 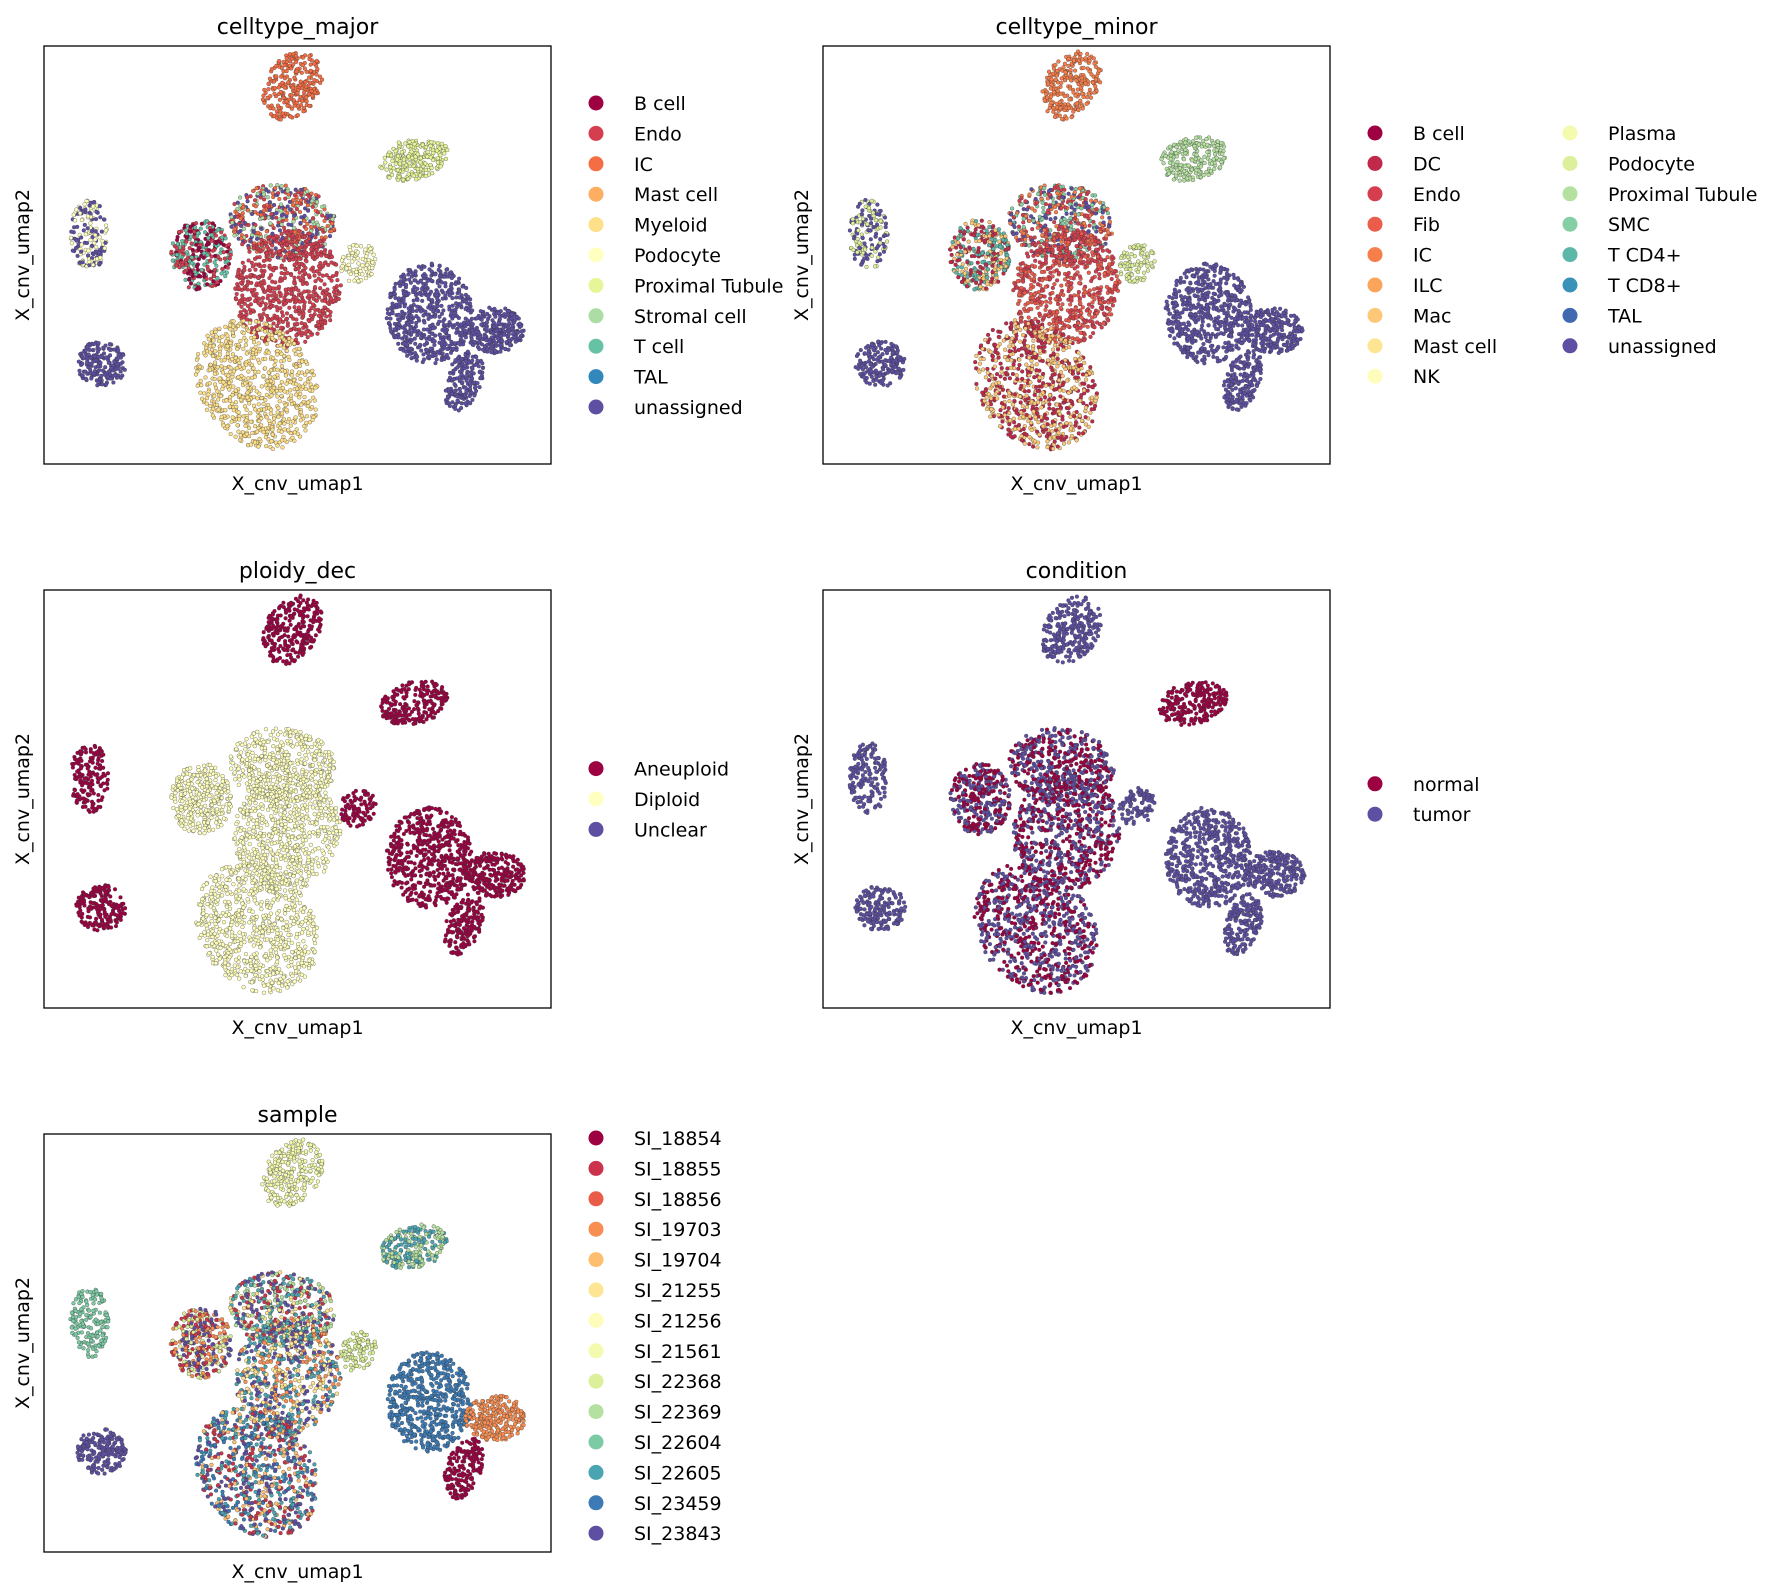 I want to click on panel-title: celltype_major, so click(x=298, y=27).